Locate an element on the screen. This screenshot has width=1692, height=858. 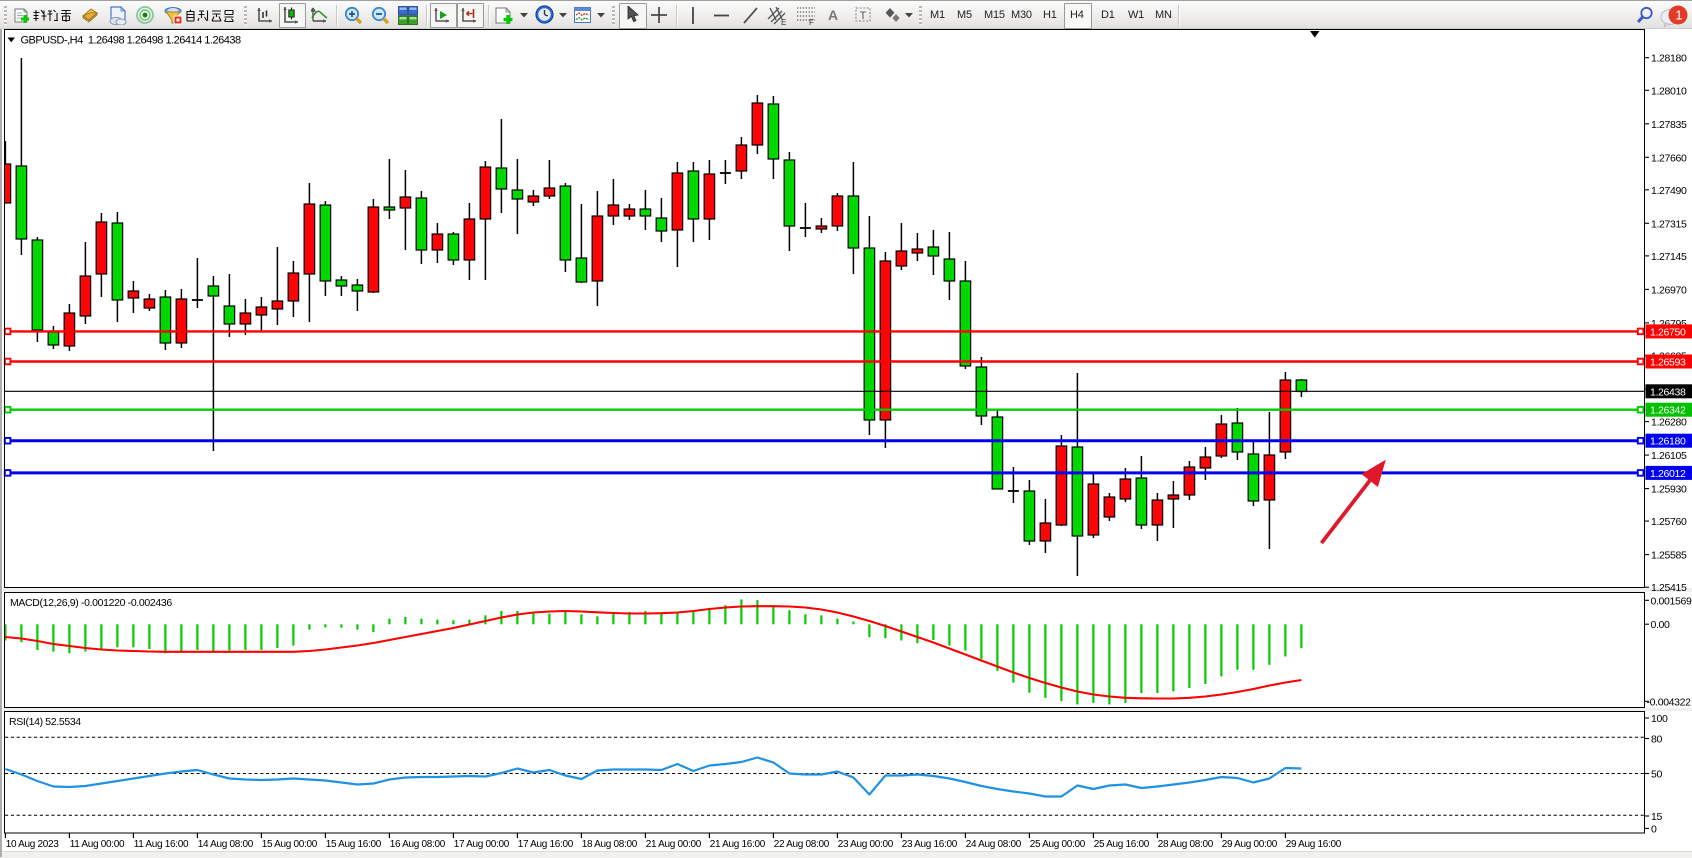
svg-text: 1.26750 is located at coordinates (1668, 332).